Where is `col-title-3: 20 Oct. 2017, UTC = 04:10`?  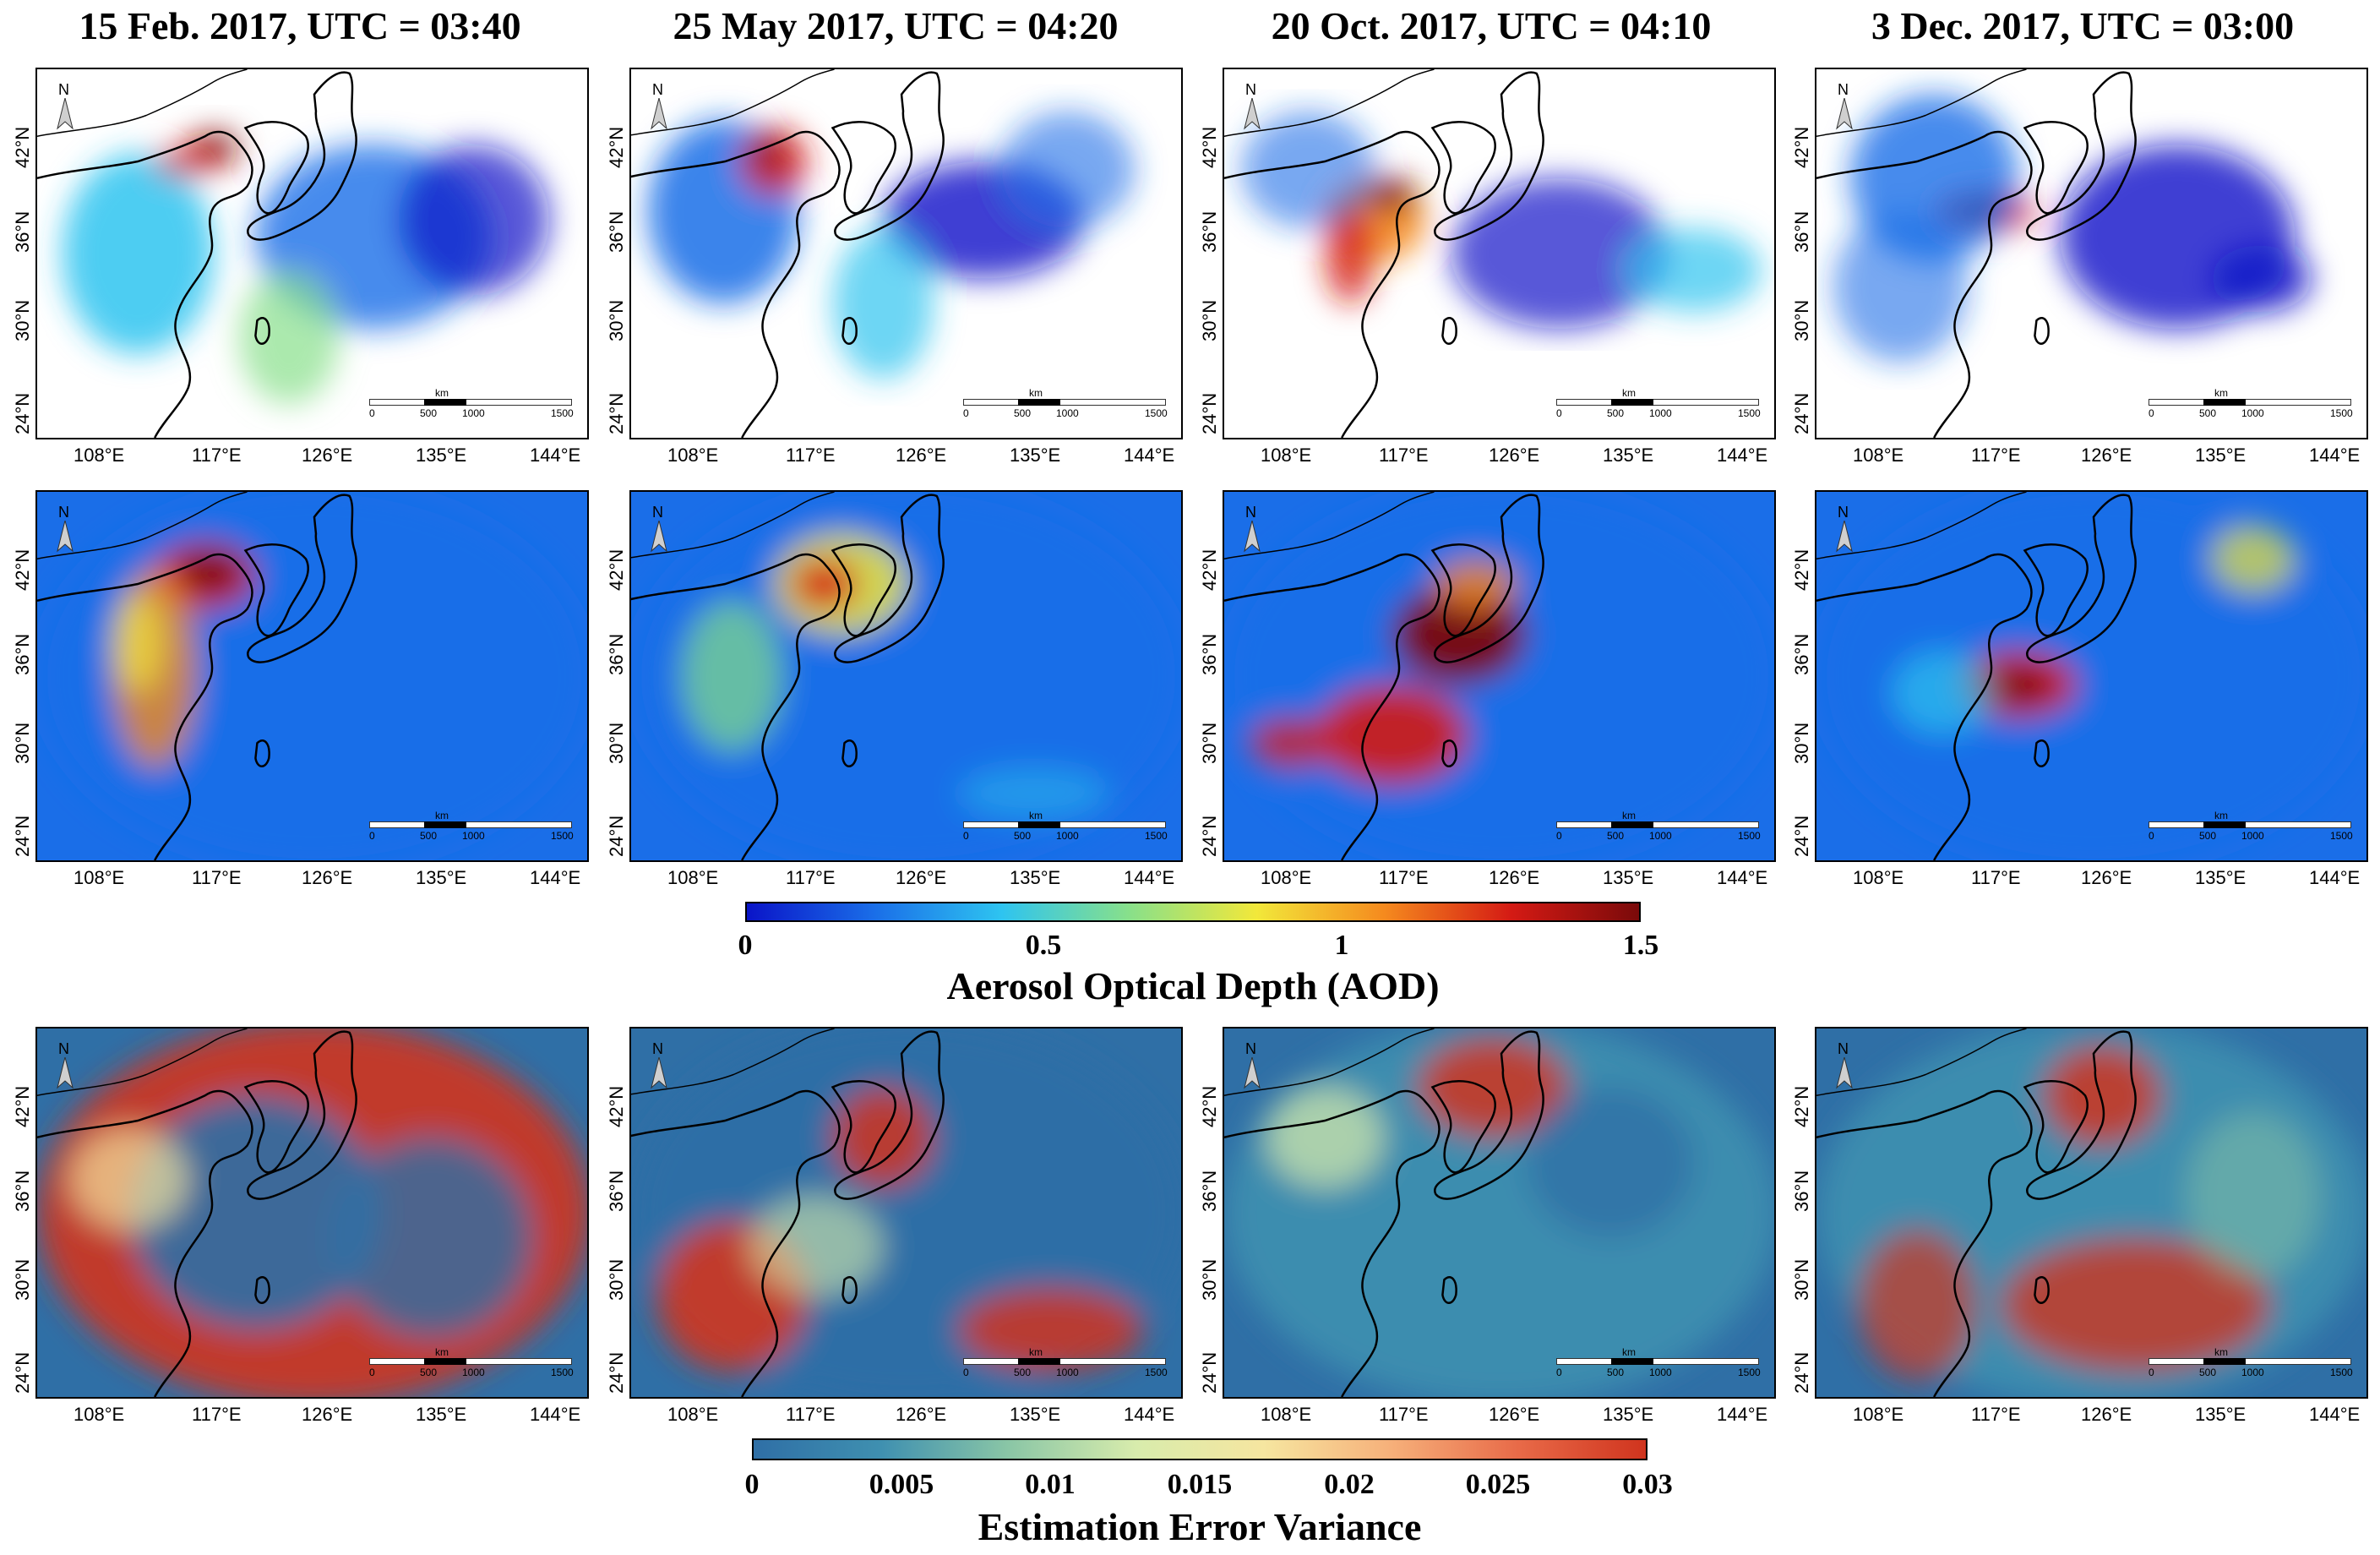
col-title-3: 20 Oct. 2017, UTC = 04:10 is located at coordinates (1491, 25).